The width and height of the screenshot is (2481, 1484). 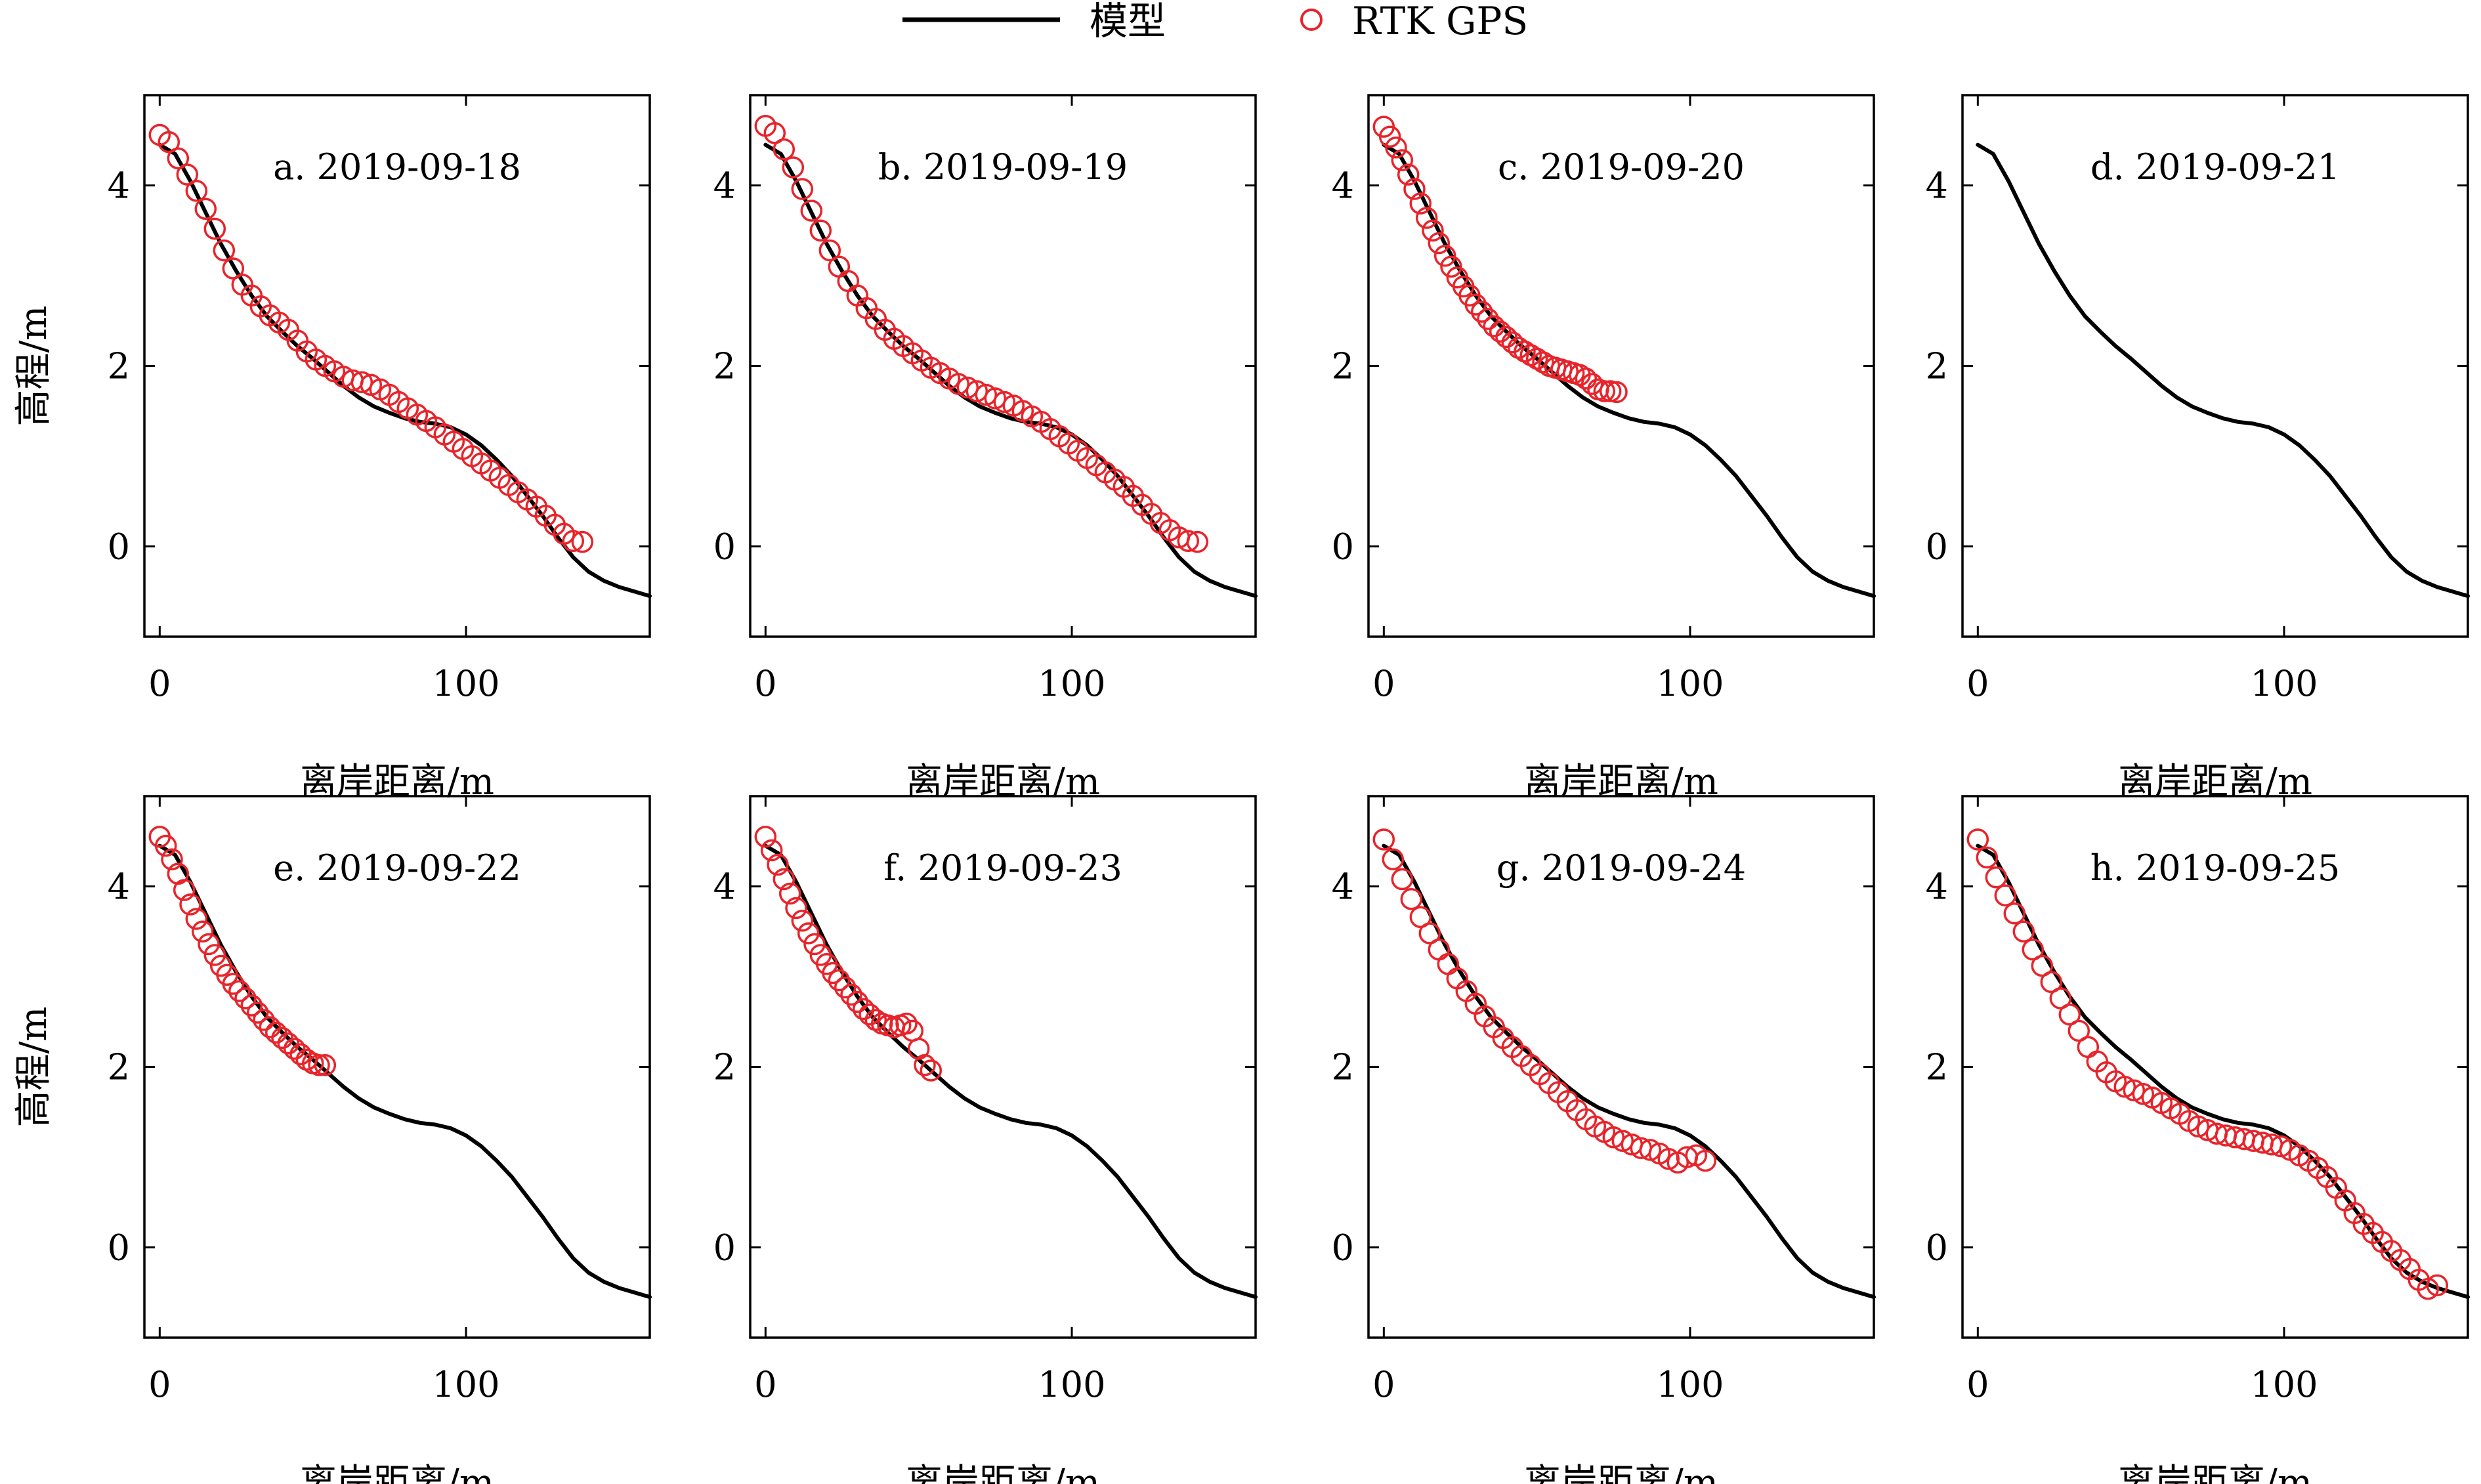 What do you see at coordinates (1128, 22) in the screenshot?
I see `legend-model-label: 模型` at bounding box center [1128, 22].